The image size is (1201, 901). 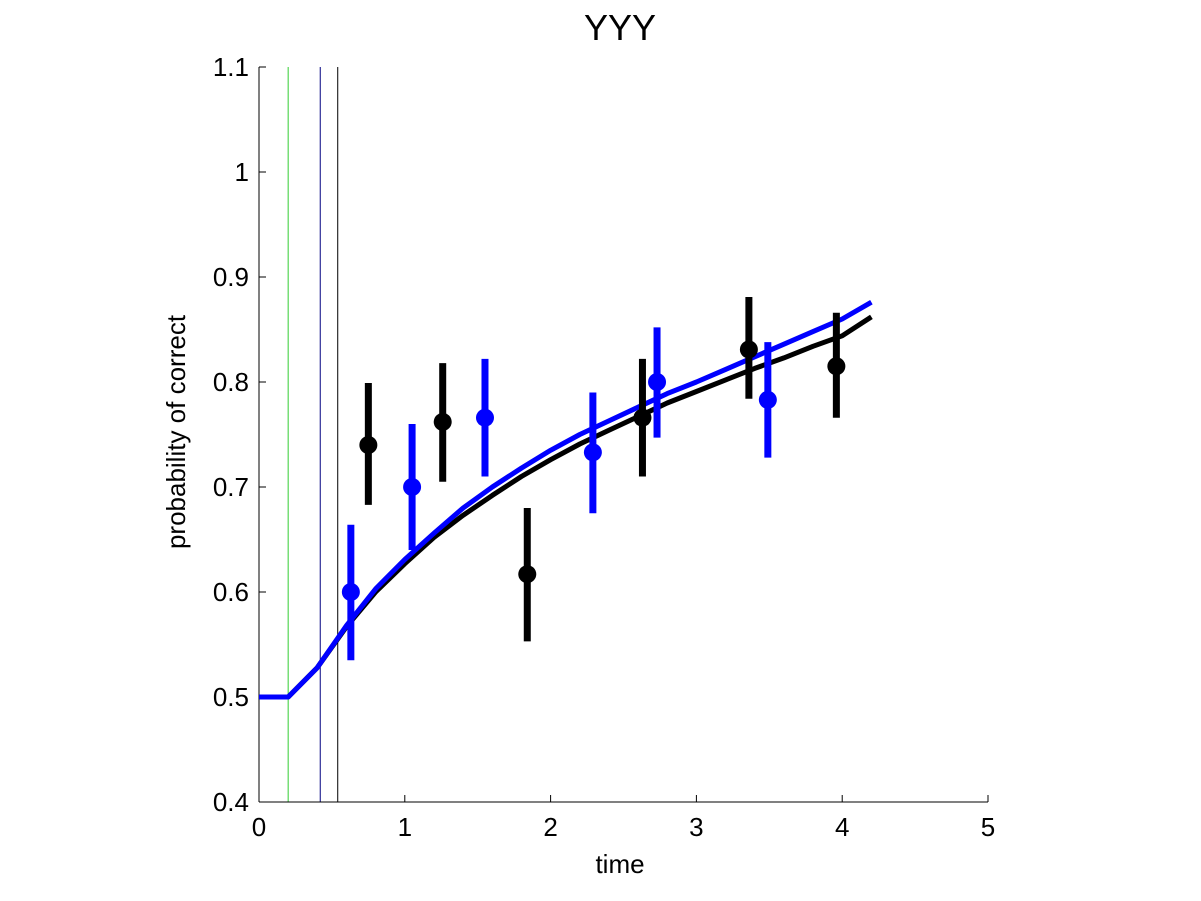 What do you see at coordinates (231, 592) in the screenshot?
I see `y-tick-label-2: 0.6` at bounding box center [231, 592].